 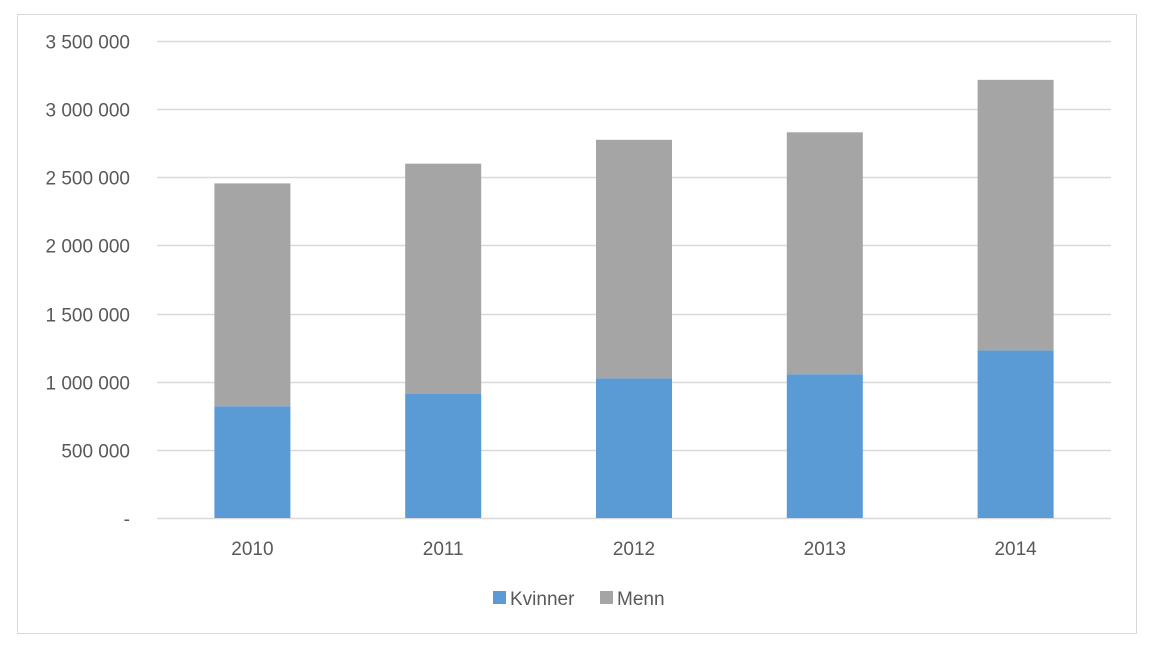 What do you see at coordinates (1015, 215) in the screenshot?
I see `bar-menn-2014` at bounding box center [1015, 215].